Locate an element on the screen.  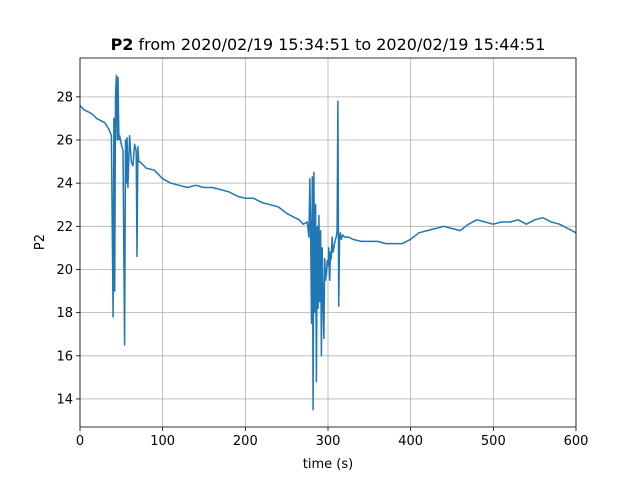
y-tick-label: 28 is located at coordinates (64, 97).